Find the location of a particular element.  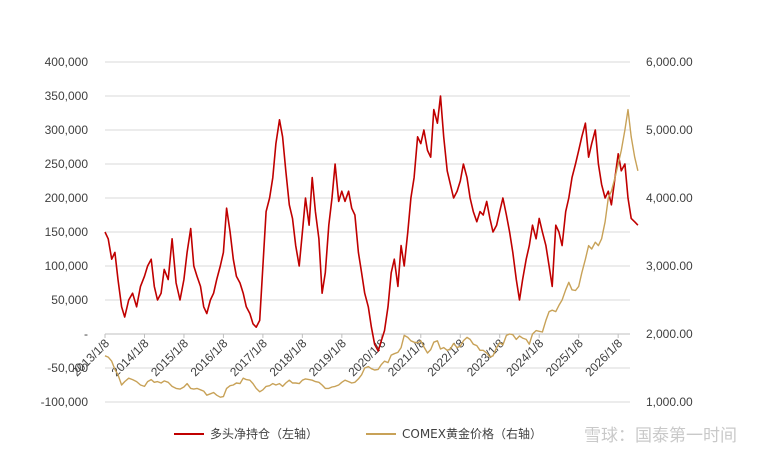

left-tick-label: 50,000 is located at coordinates (69, 300).